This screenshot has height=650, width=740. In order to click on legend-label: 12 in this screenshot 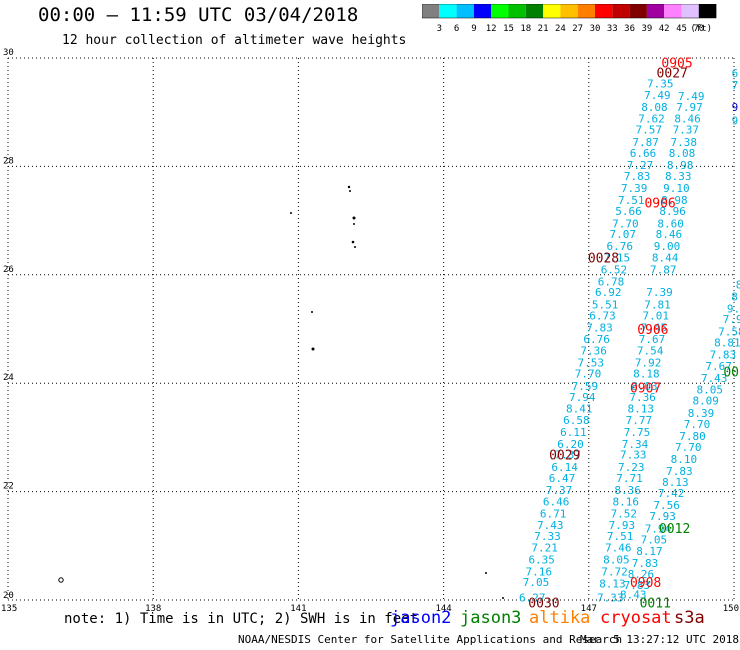, I will do `click(491, 29)`.